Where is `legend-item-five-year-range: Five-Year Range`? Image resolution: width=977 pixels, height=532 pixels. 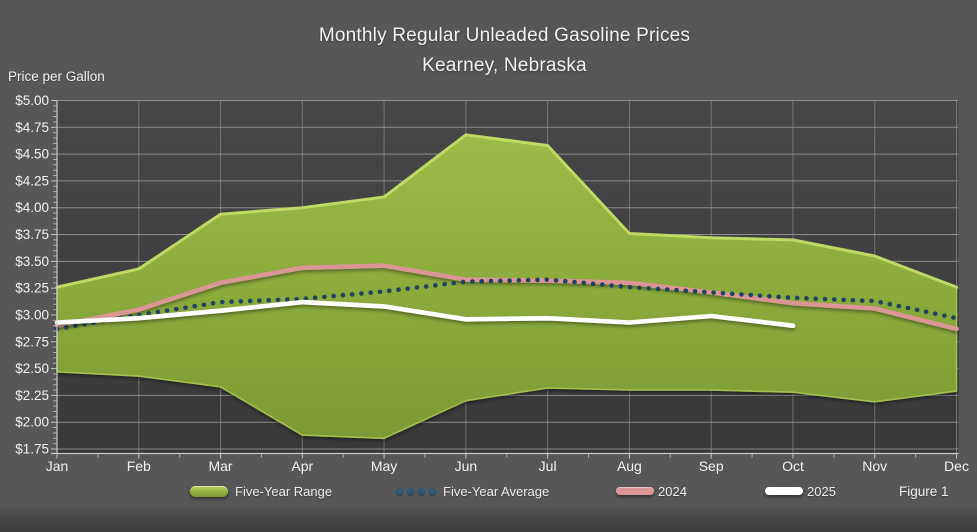 legend-item-five-year-range: Five-Year Range is located at coordinates (261, 491).